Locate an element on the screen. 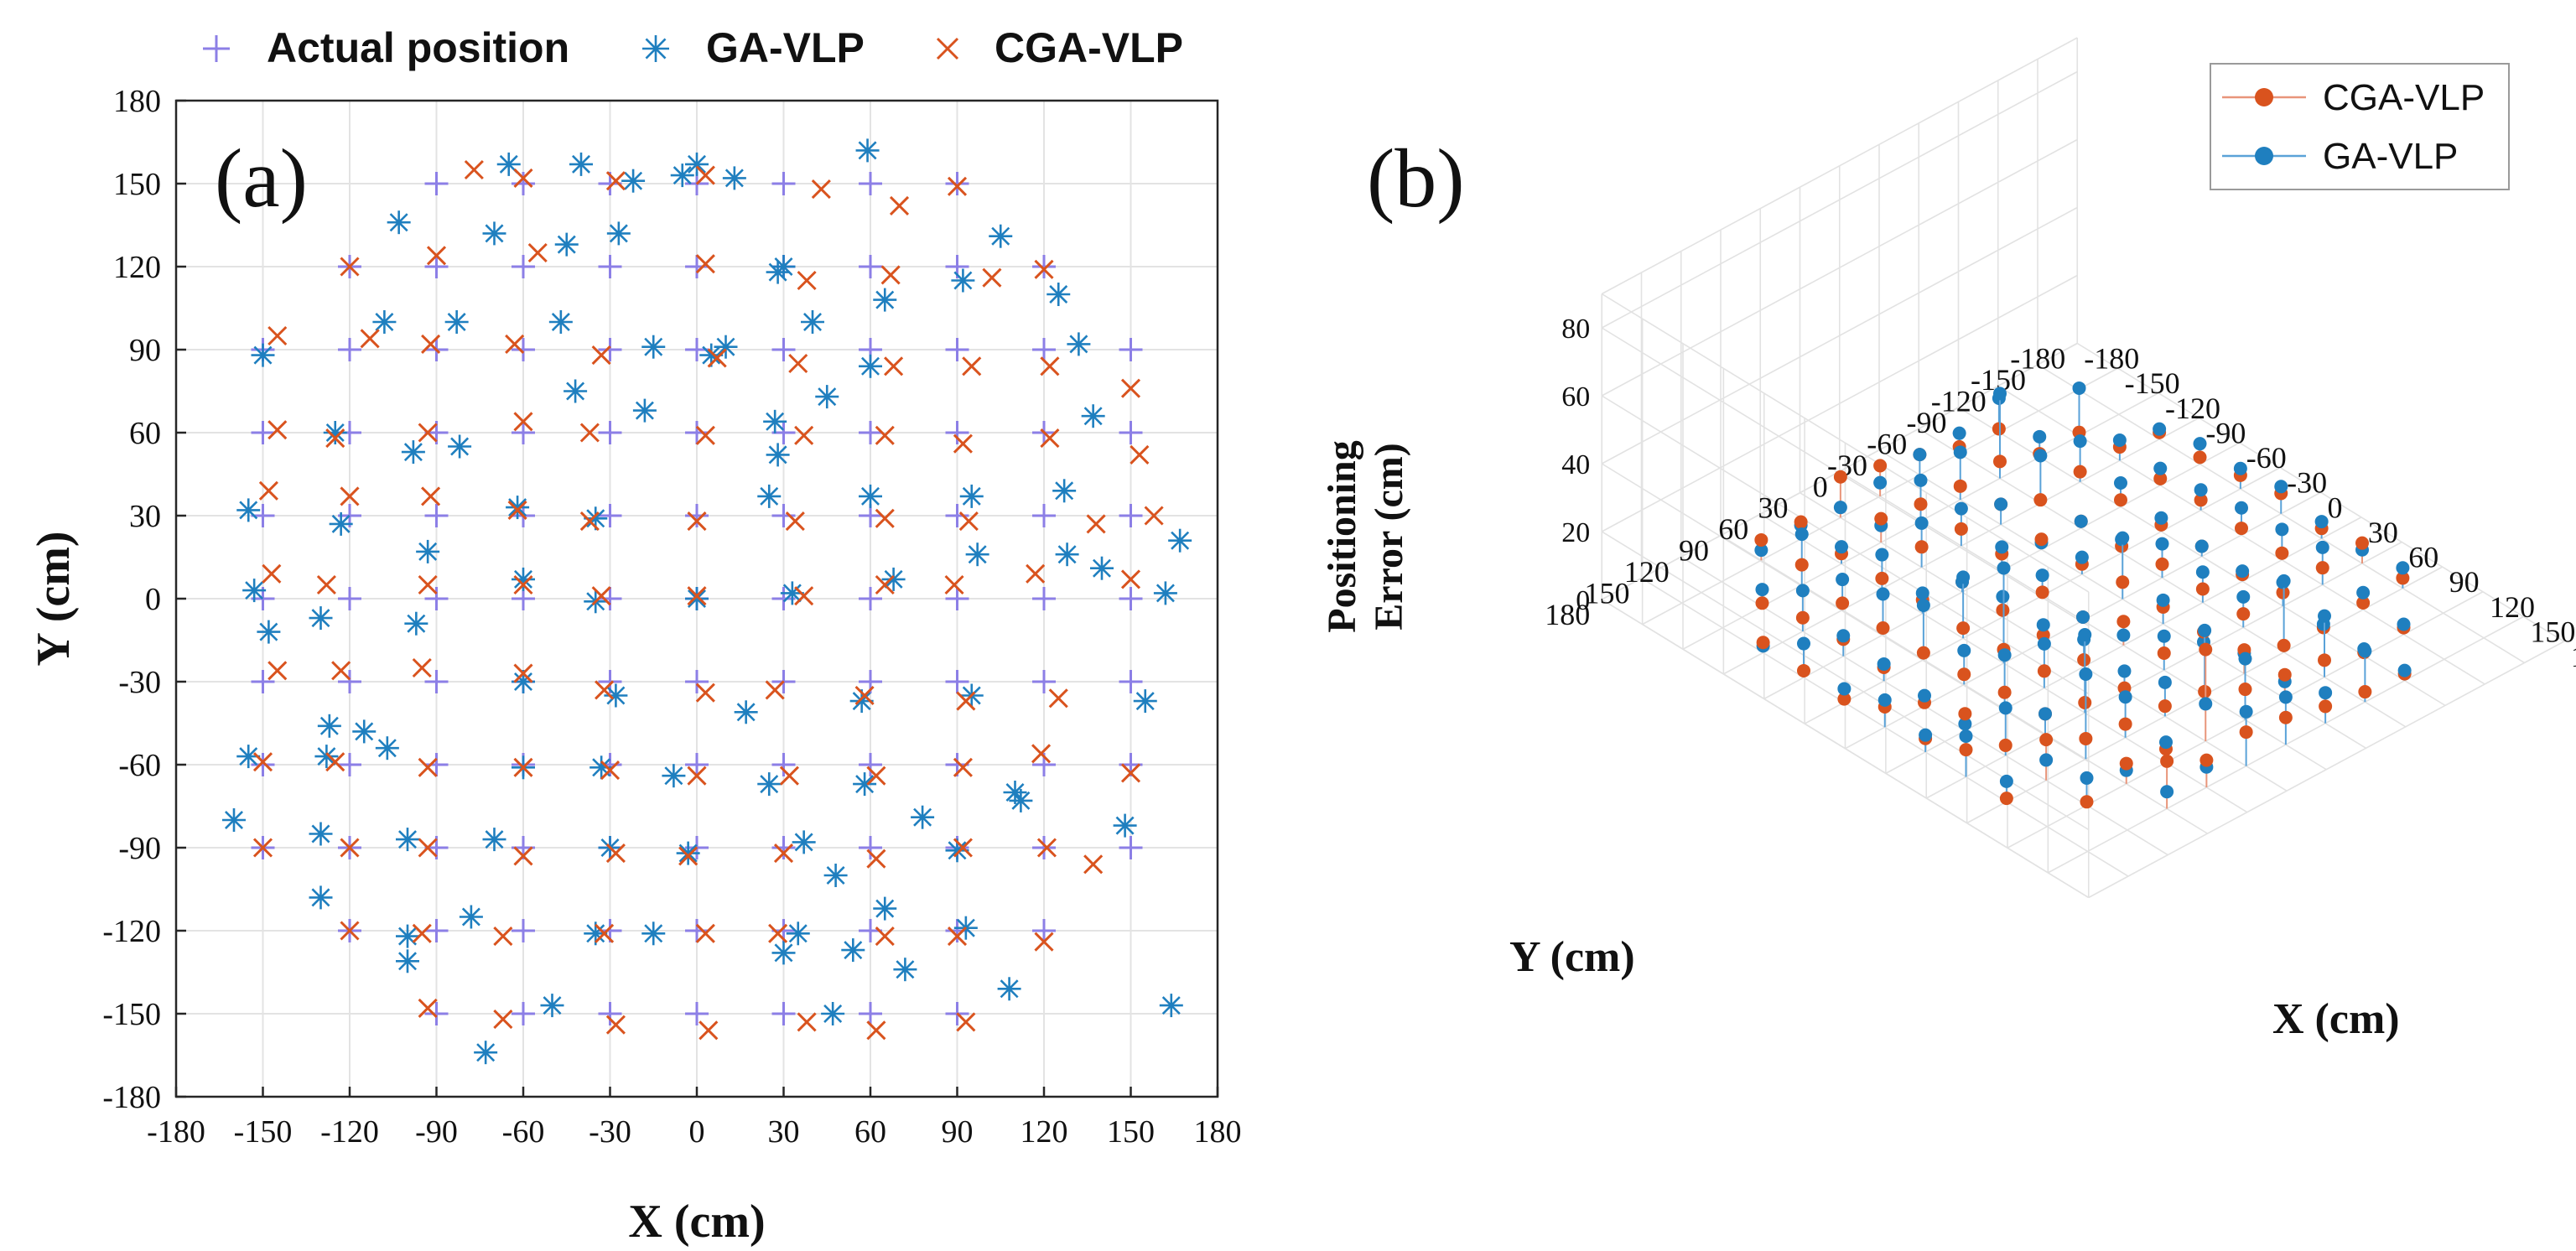 The height and width of the screenshot is (1251, 2576). panel-b-y-axis-label: Y (cm) is located at coordinates (1572, 957).